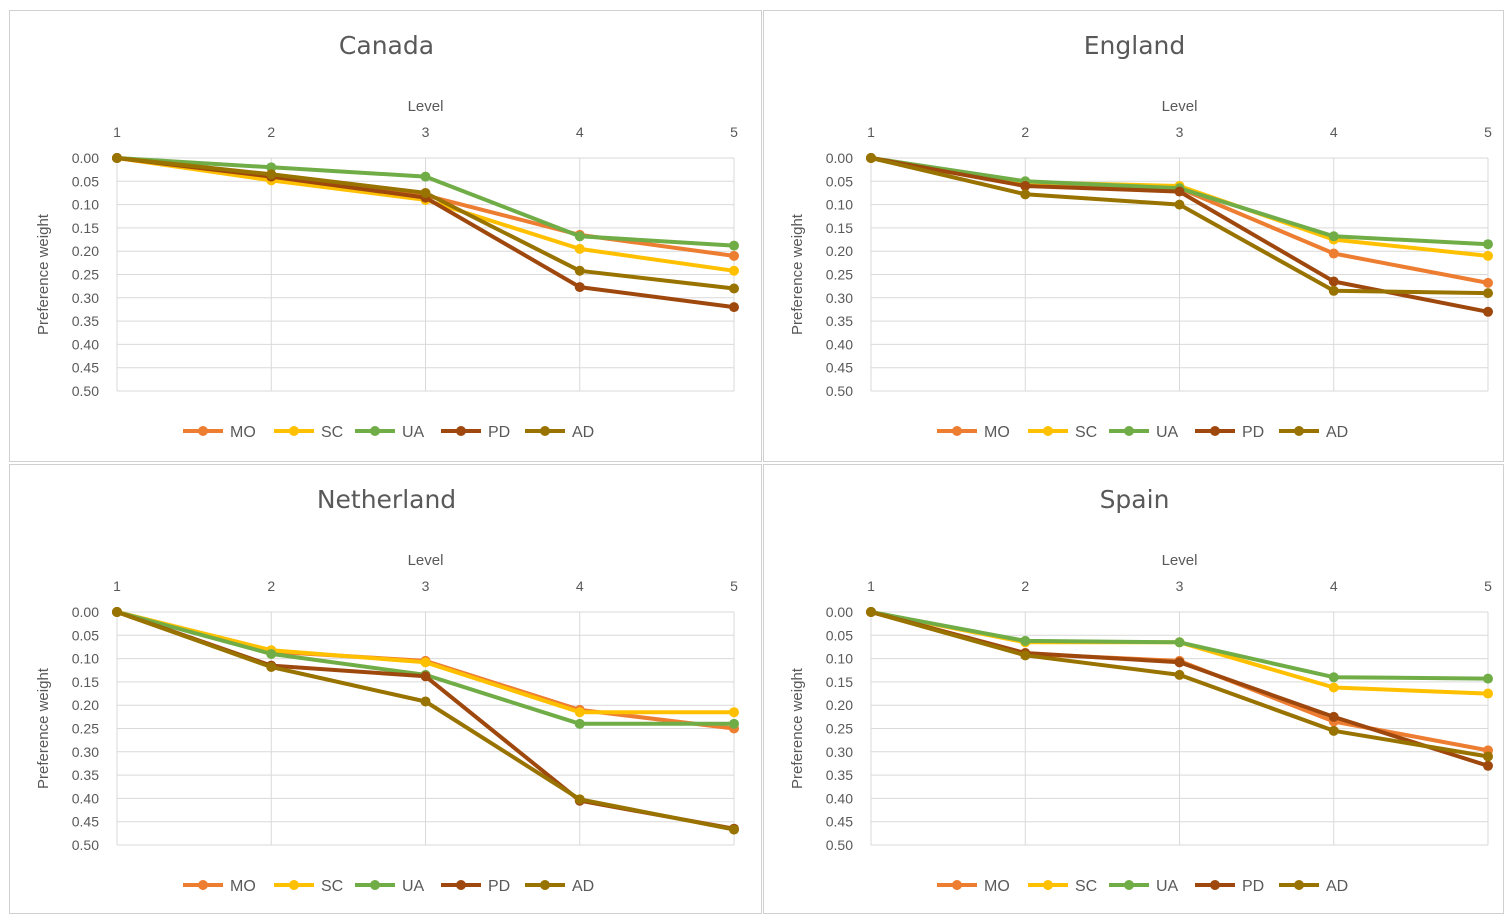 The width and height of the screenshot is (1504, 915). What do you see at coordinates (839, 775) in the screenshot?
I see `y-tick-label: 0.35` at bounding box center [839, 775].